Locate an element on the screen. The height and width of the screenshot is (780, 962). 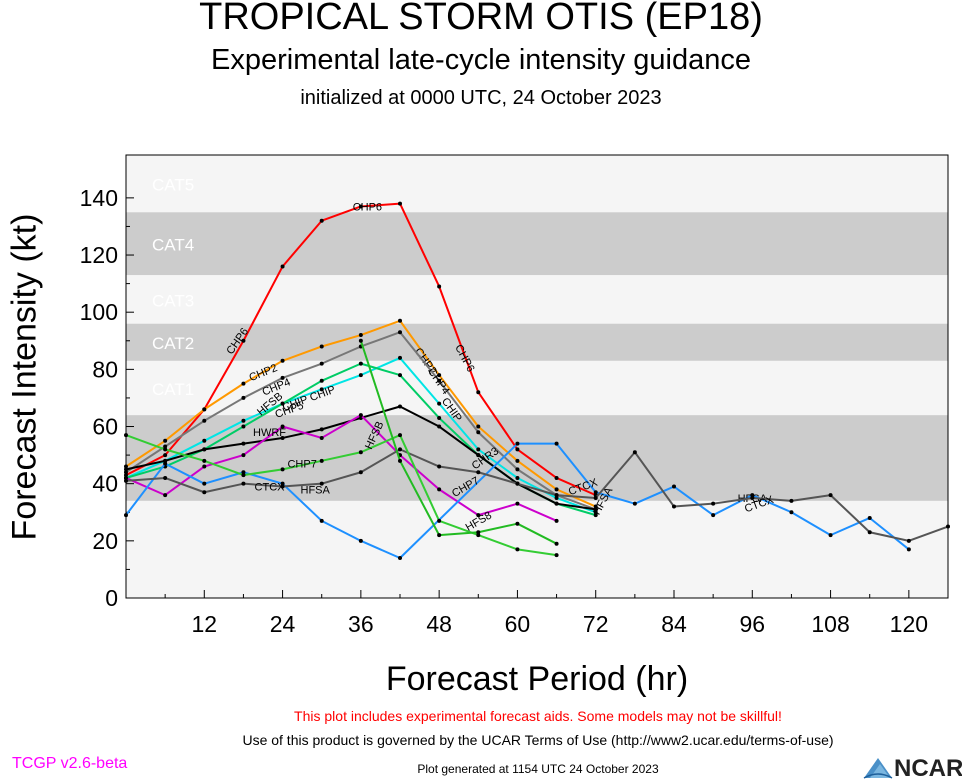
ncar-logo-text: NCAR is located at coordinates (928, 767).